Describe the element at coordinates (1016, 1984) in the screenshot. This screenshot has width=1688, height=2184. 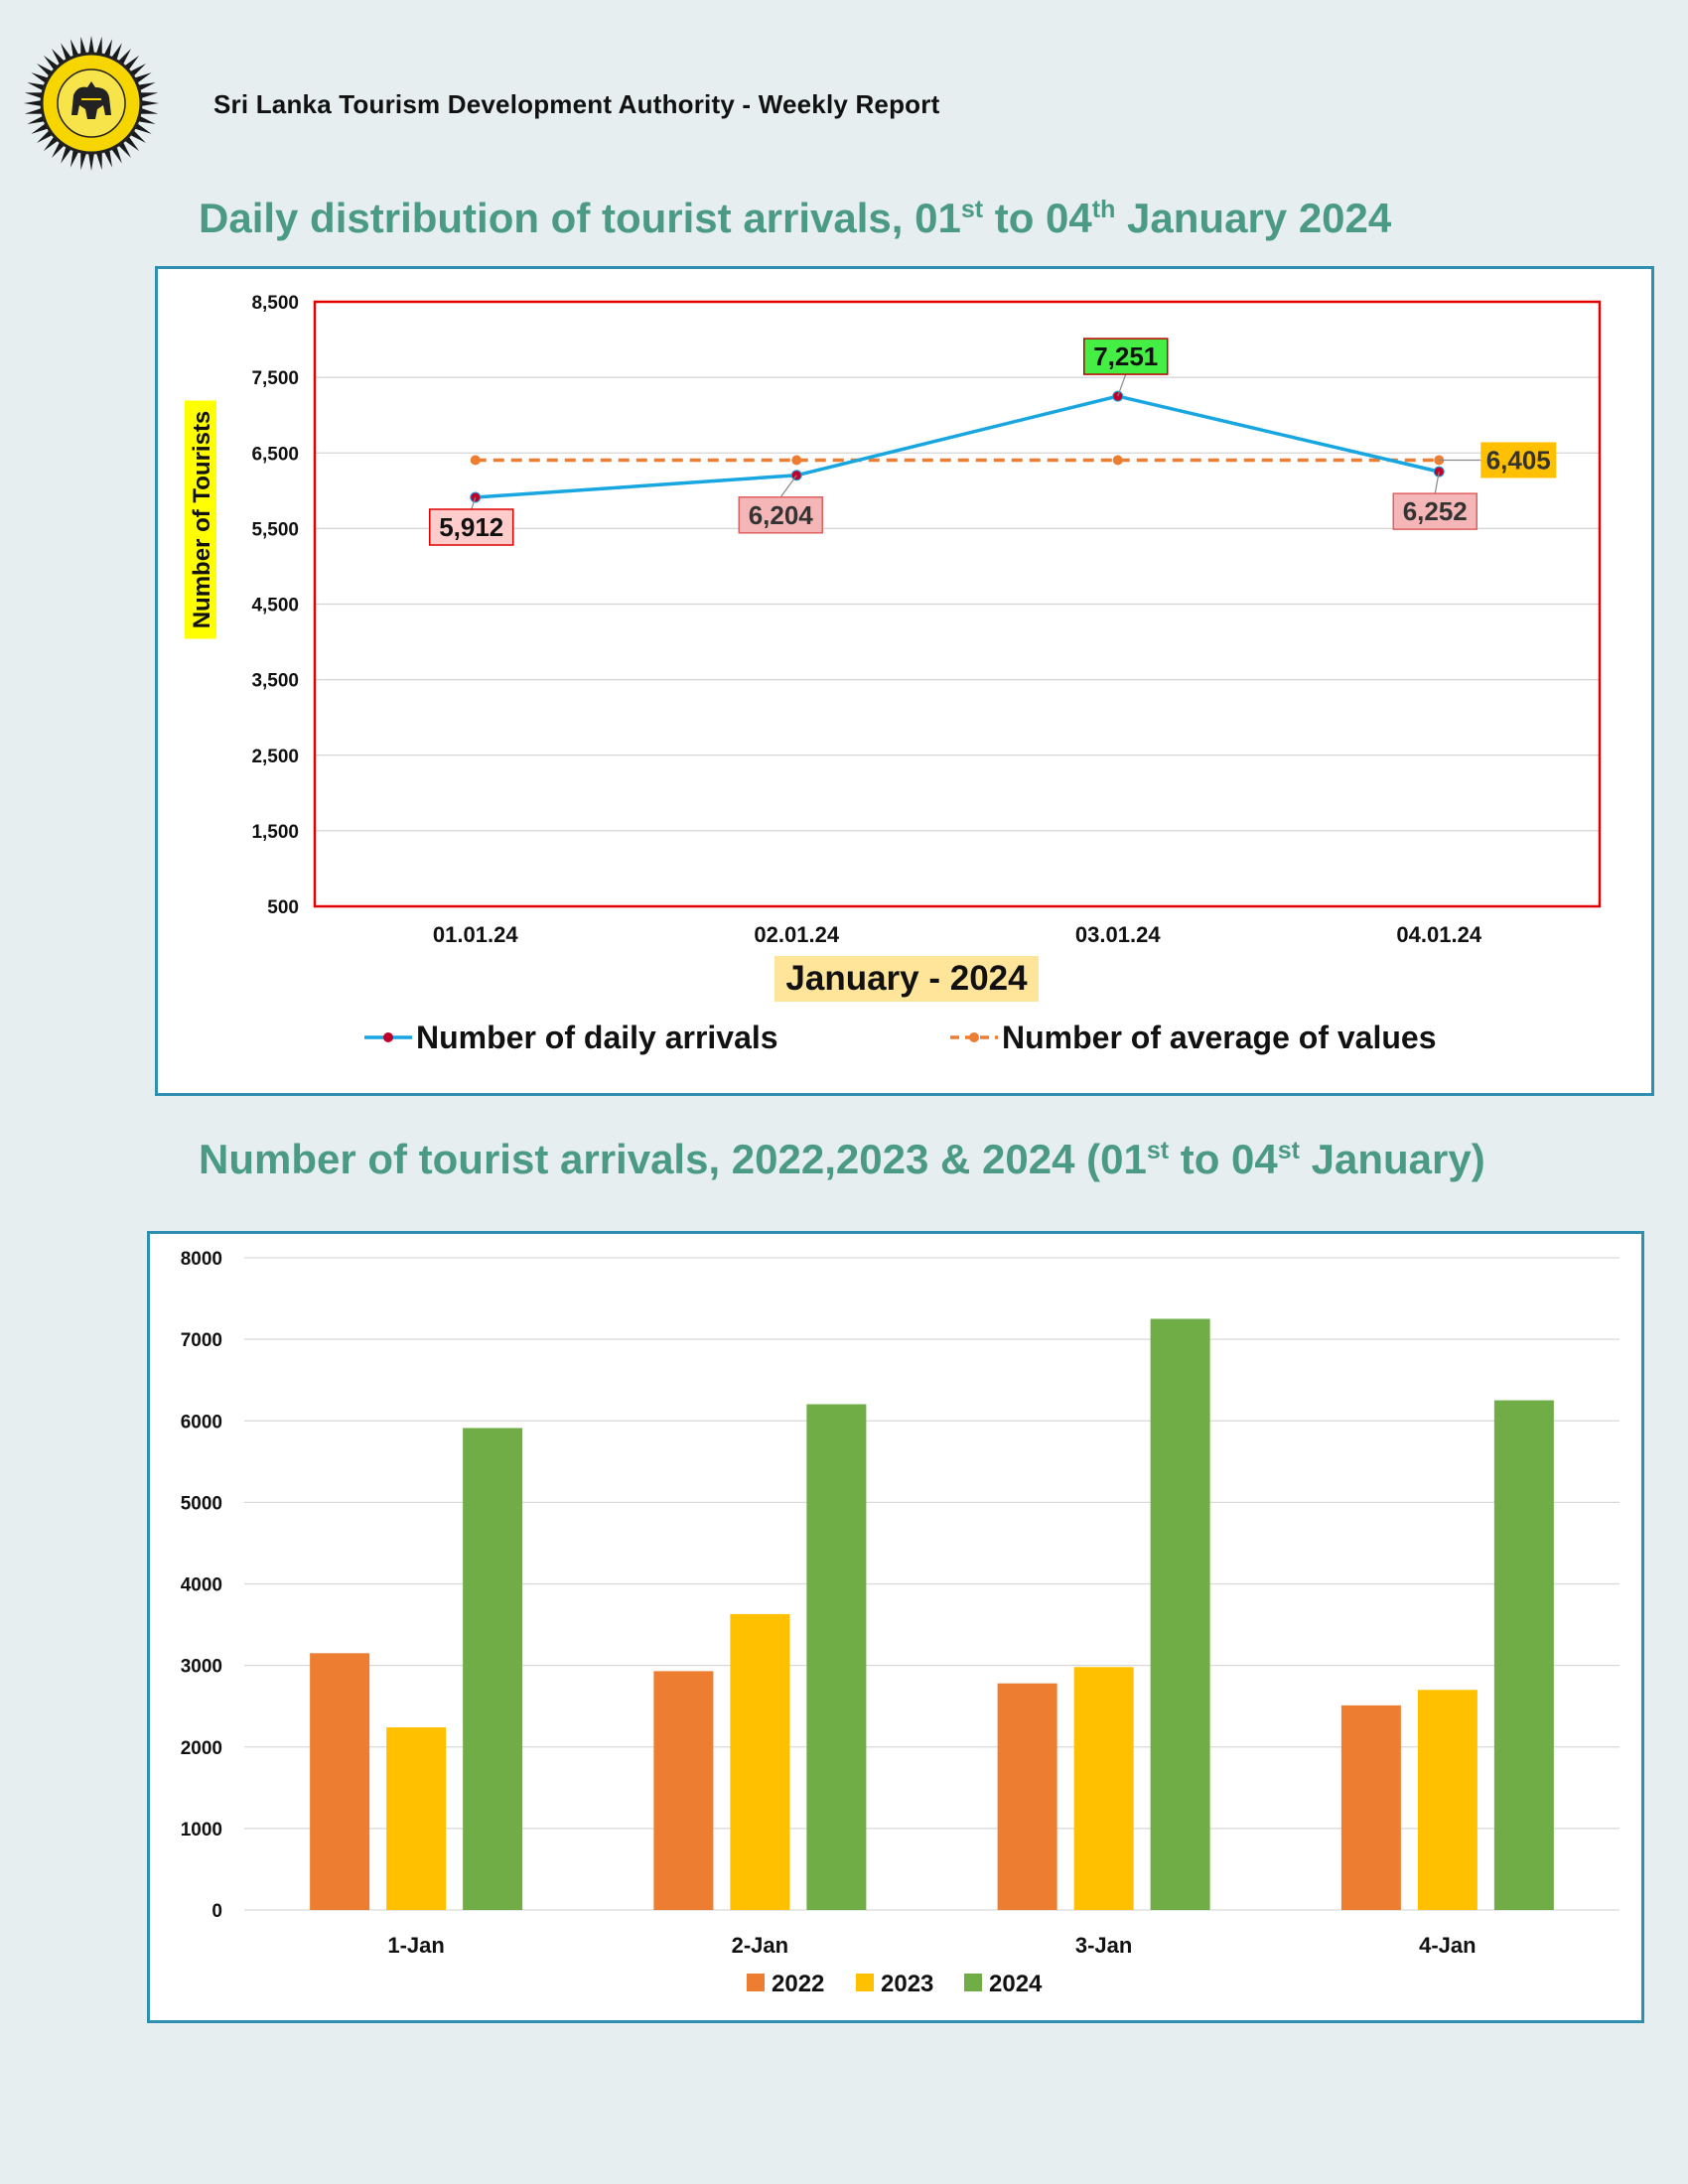
I see `legend-label-2024: 2024` at that location.